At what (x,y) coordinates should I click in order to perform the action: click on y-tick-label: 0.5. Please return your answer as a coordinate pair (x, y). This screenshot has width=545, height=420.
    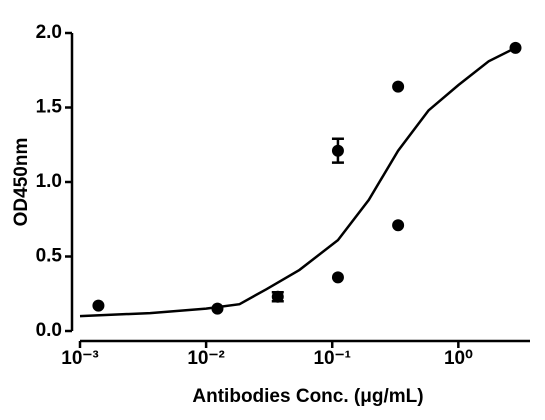
    Looking at the image, I should click on (49, 256).